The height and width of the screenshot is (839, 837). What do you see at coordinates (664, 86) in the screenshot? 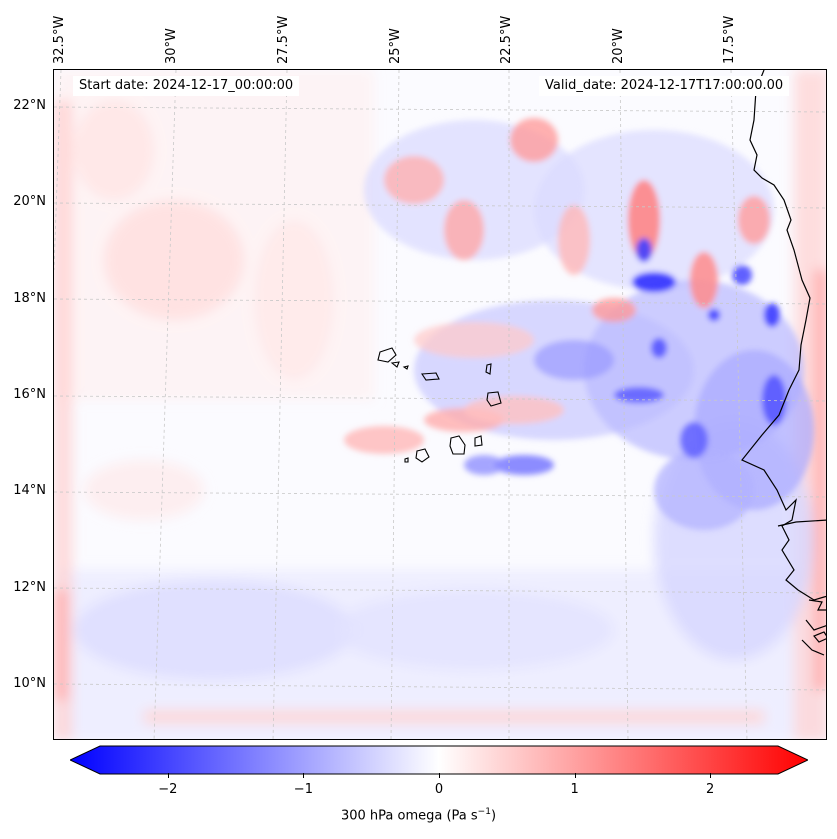
I see `valid-date-label: Valid_date: 2024-12-17T17:00:00.00` at bounding box center [664, 86].